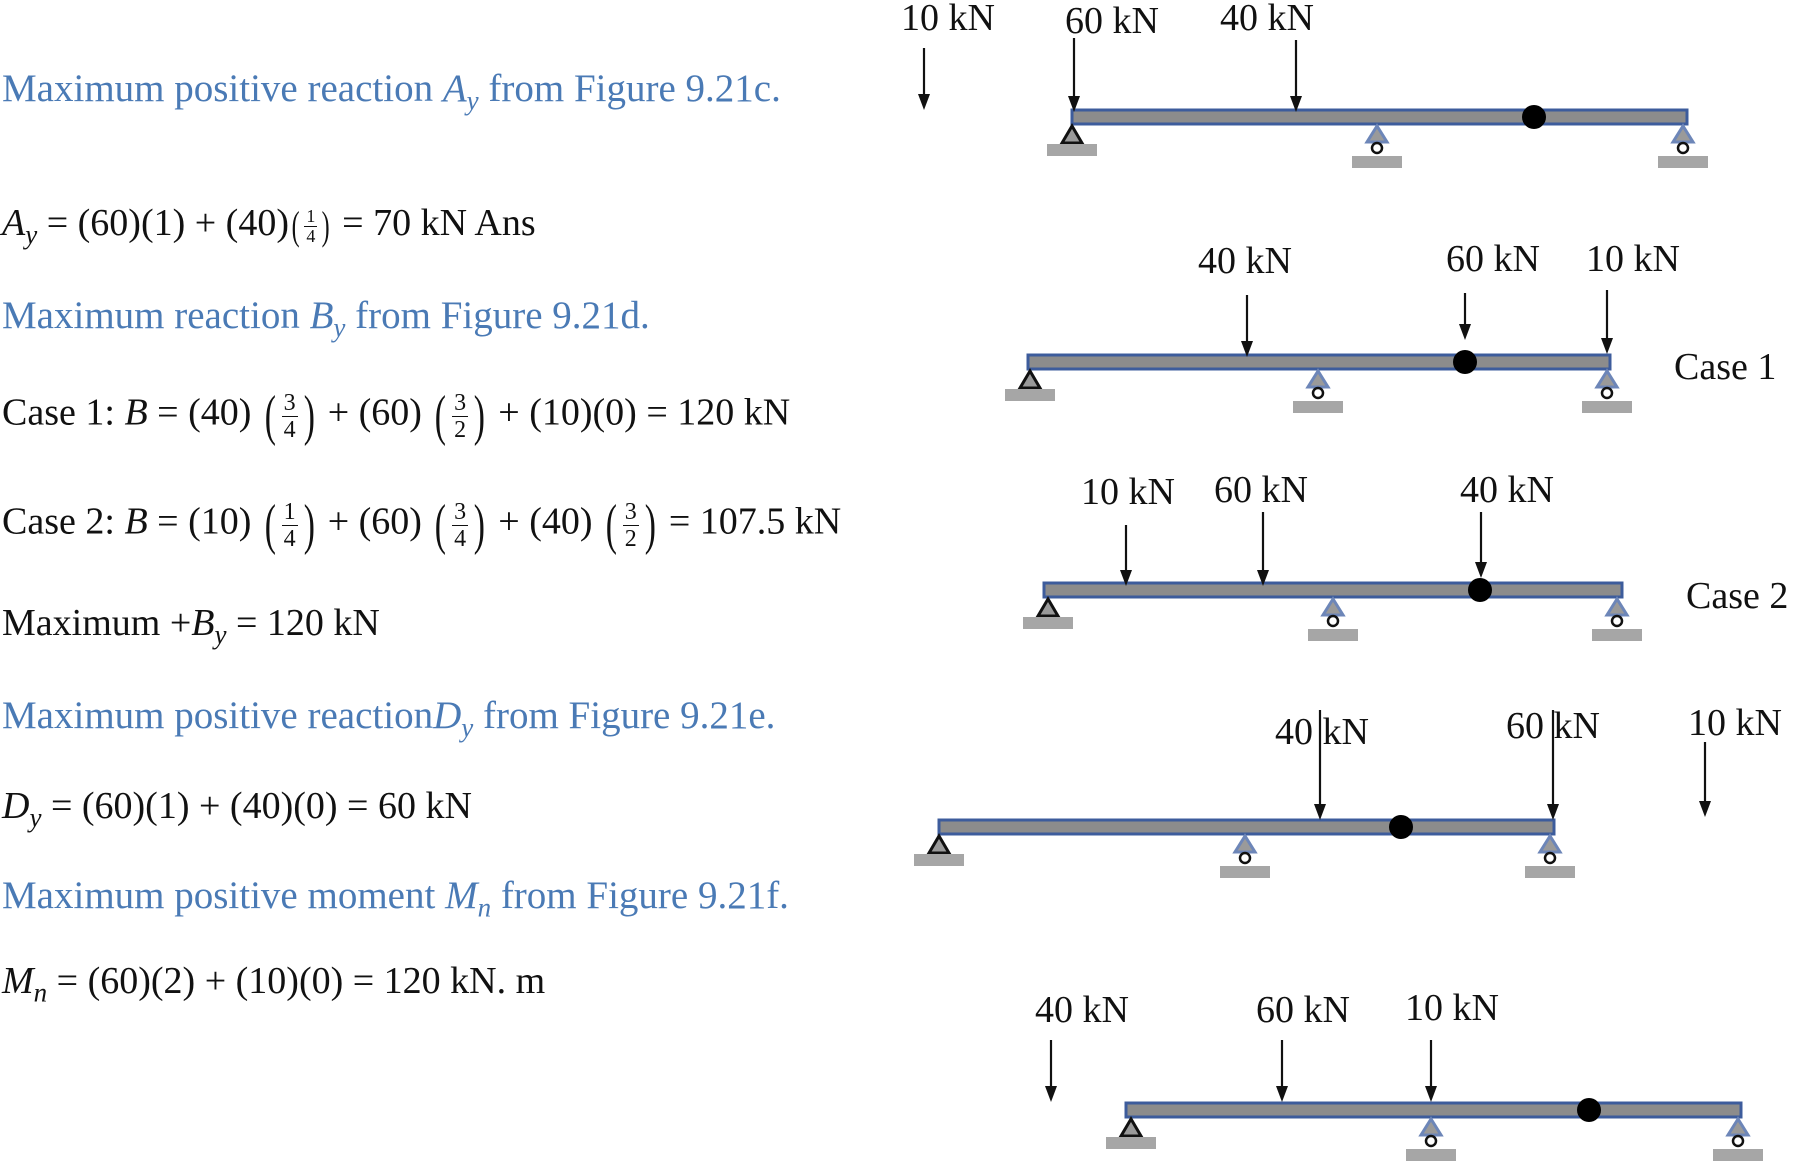  I want to click on figure-9-21c: 10 kN 60 kN 40 kN, so click(1304, 84).